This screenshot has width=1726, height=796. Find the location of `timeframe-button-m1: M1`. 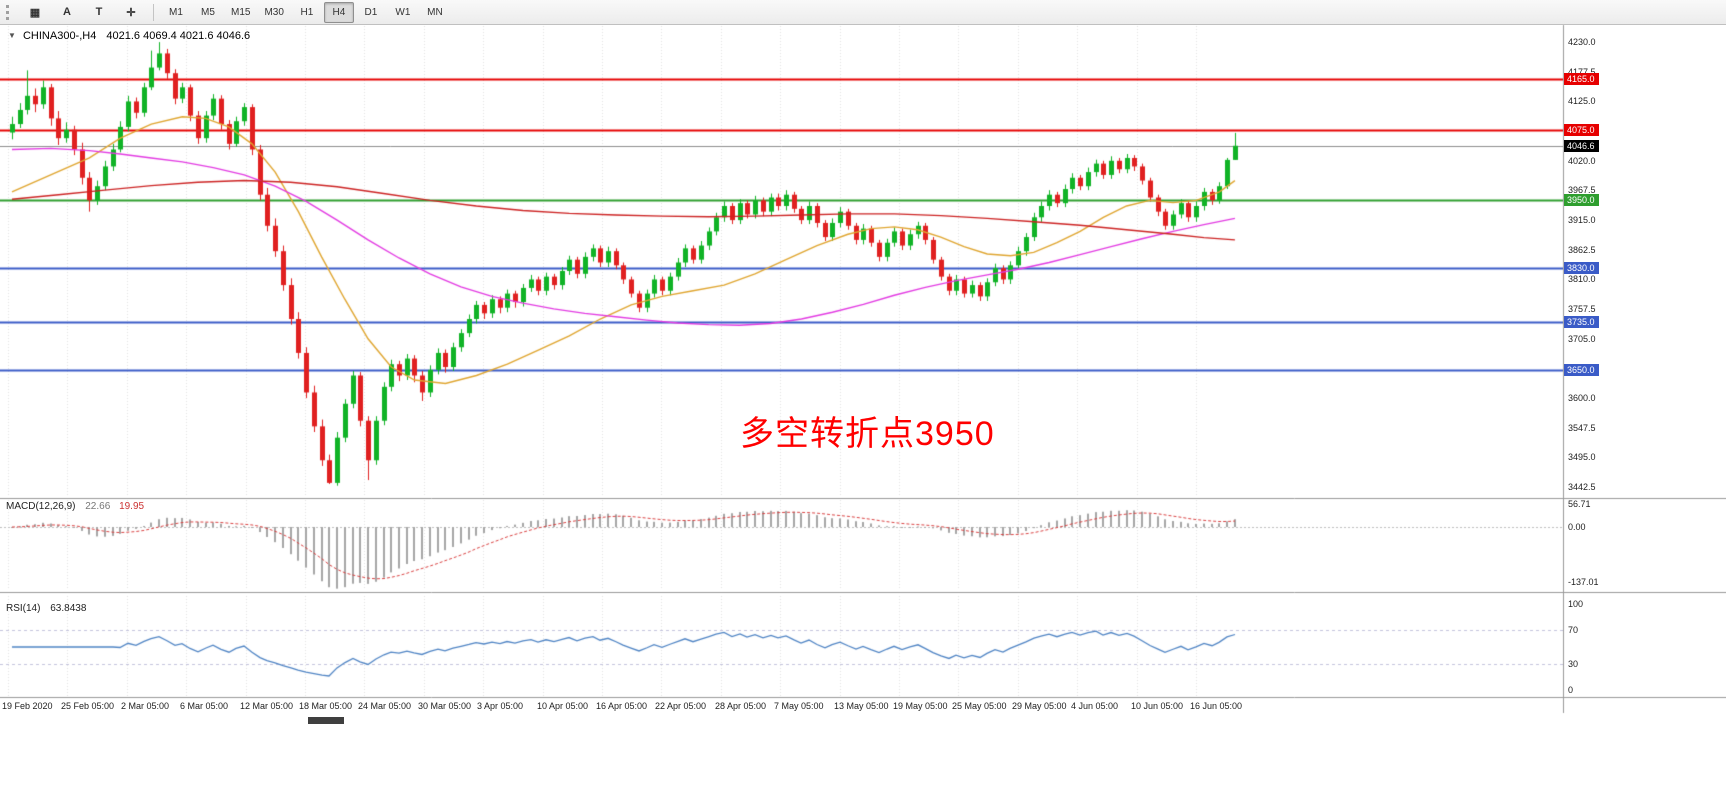

timeframe-button-m1: M1 is located at coordinates (176, 12).